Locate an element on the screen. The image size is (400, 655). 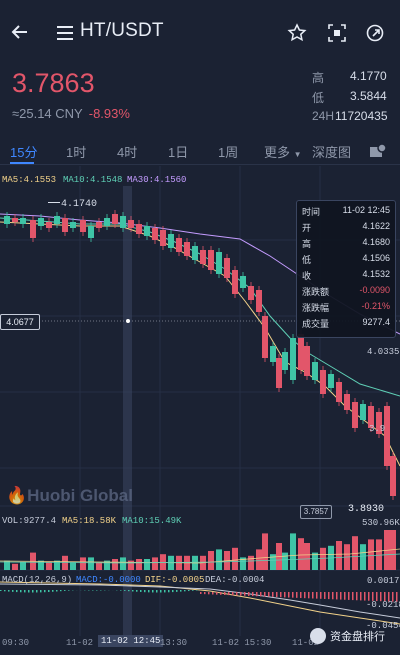
tab-4h: 4时 is located at coordinates (127, 152).